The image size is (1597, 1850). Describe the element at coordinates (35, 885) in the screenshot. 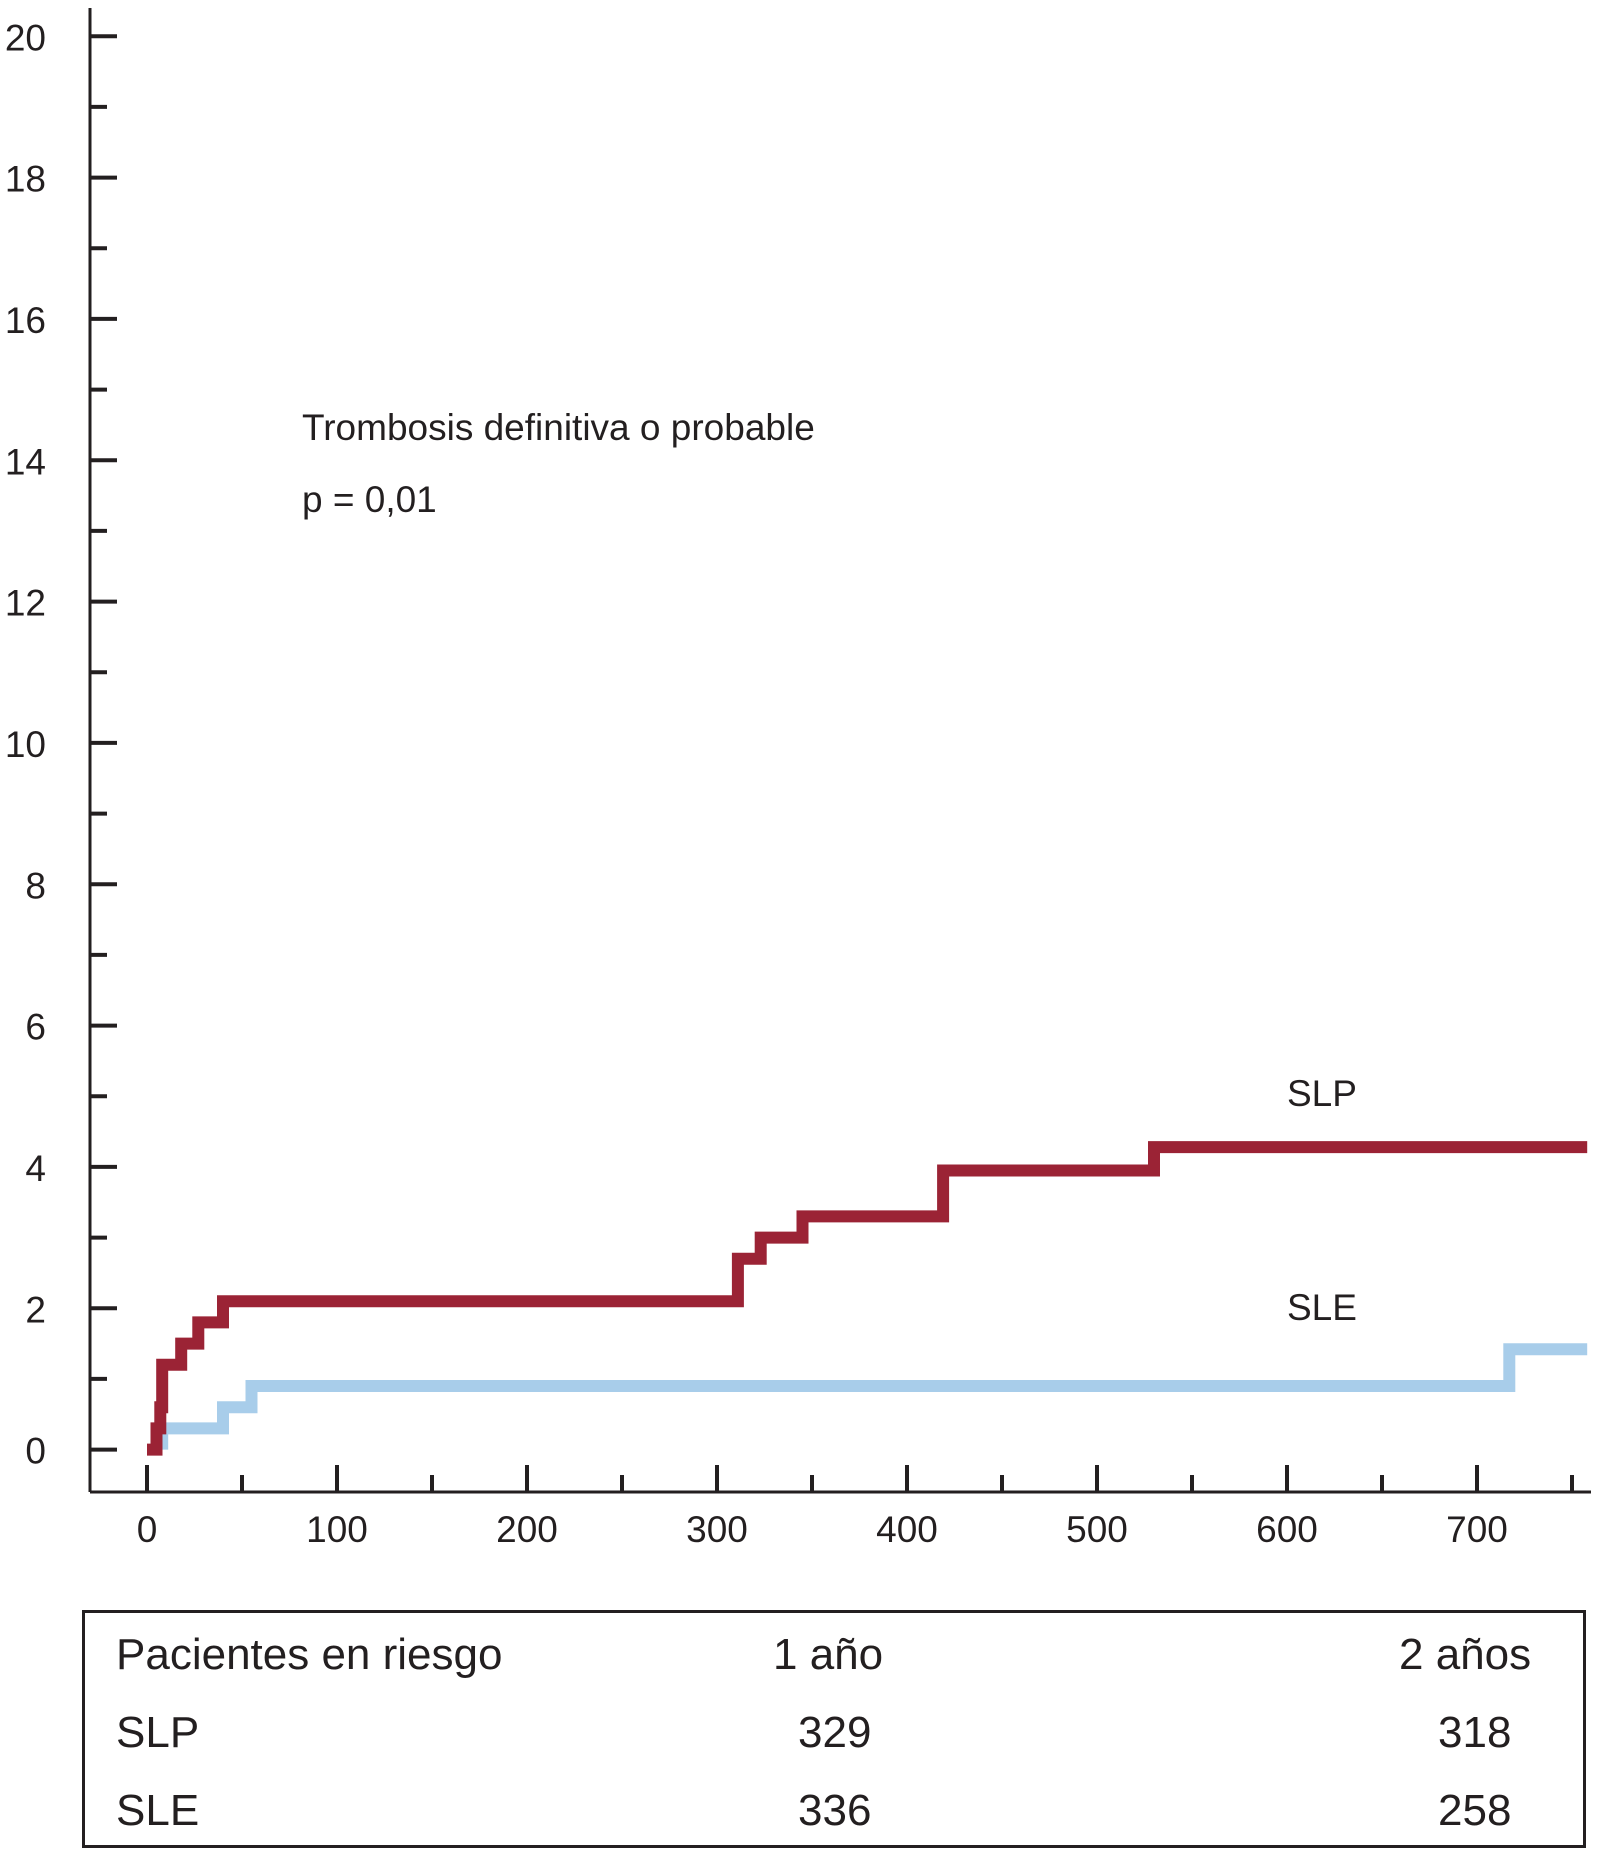

I see `y-tick-label-8: 8` at that location.